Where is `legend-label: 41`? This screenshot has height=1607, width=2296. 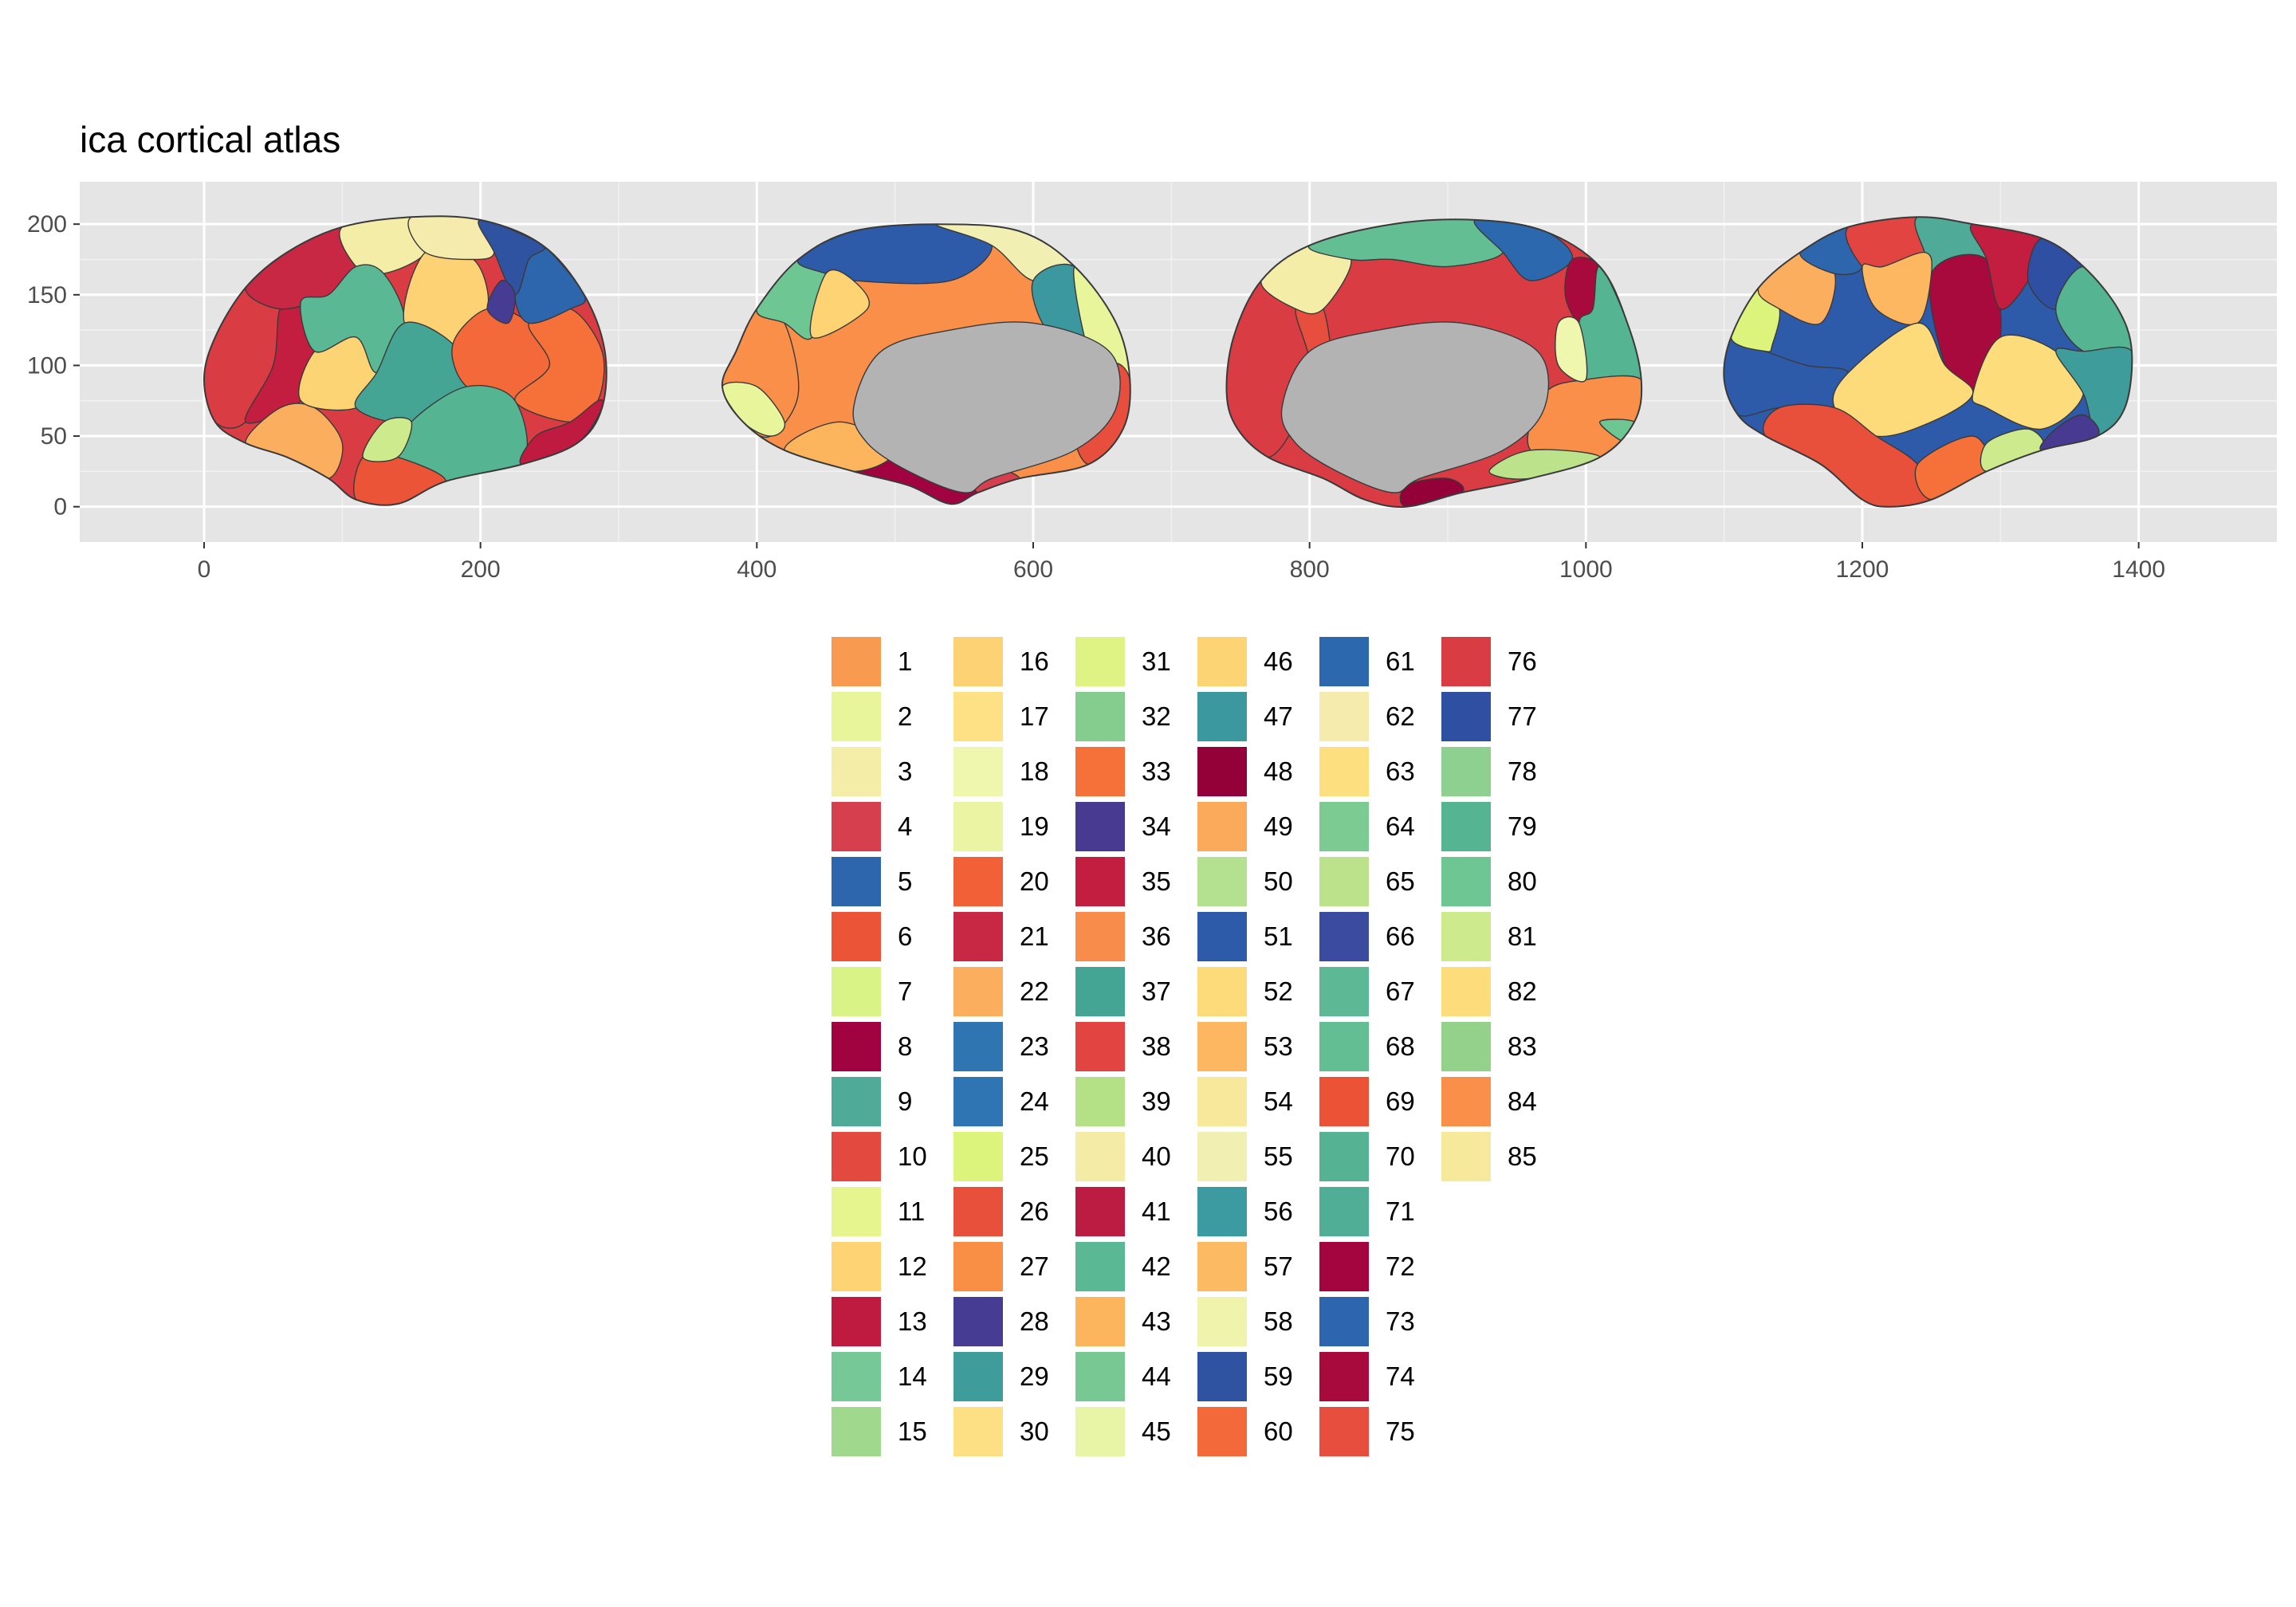 legend-label: 41 is located at coordinates (1156, 1211).